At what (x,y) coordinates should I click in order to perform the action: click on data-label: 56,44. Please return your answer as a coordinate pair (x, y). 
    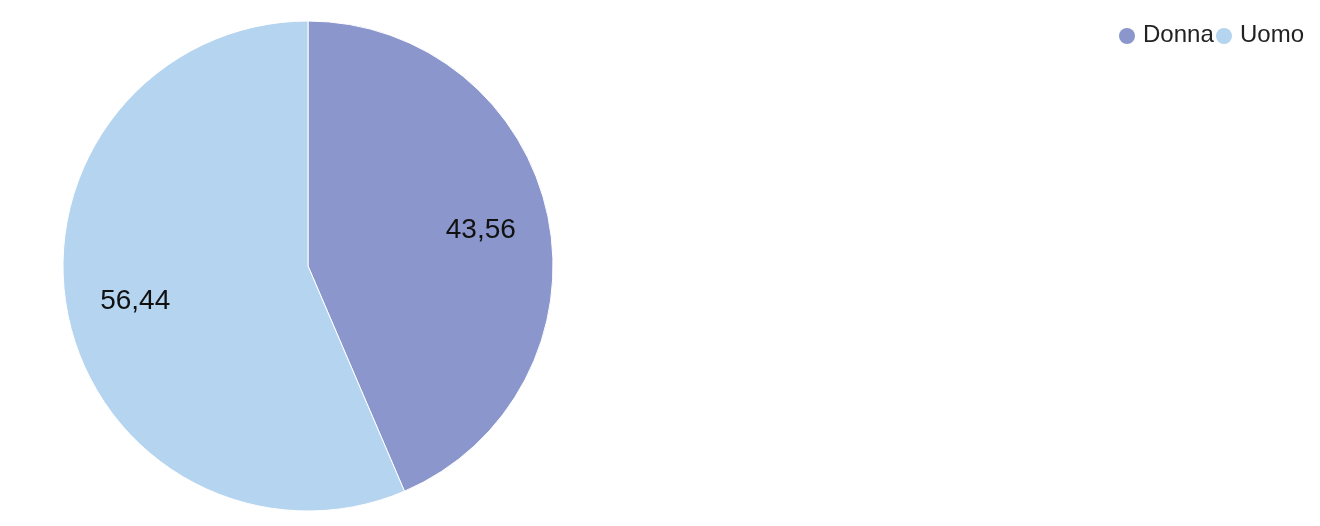
    Looking at the image, I should click on (135, 299).